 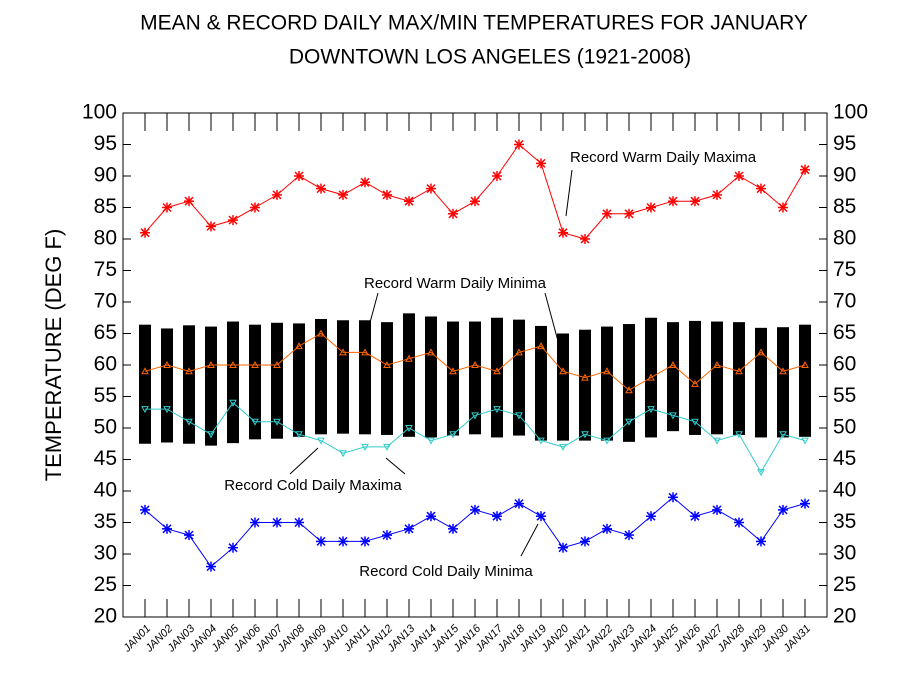 I want to click on series-line, so click(x=475, y=361).